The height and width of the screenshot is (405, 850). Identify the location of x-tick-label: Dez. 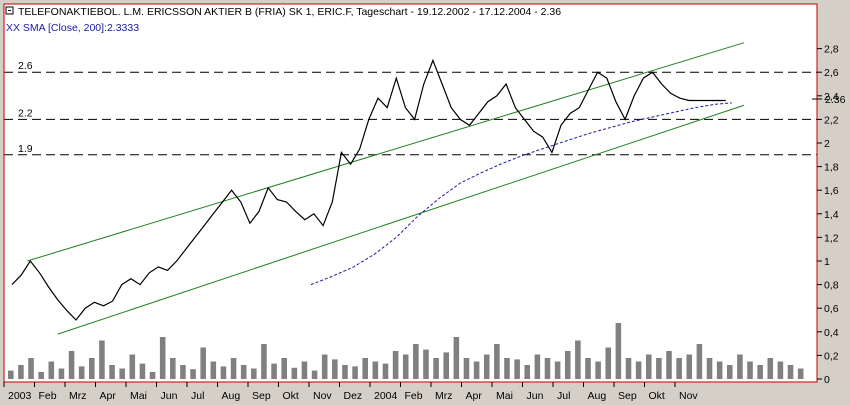
(353, 396).